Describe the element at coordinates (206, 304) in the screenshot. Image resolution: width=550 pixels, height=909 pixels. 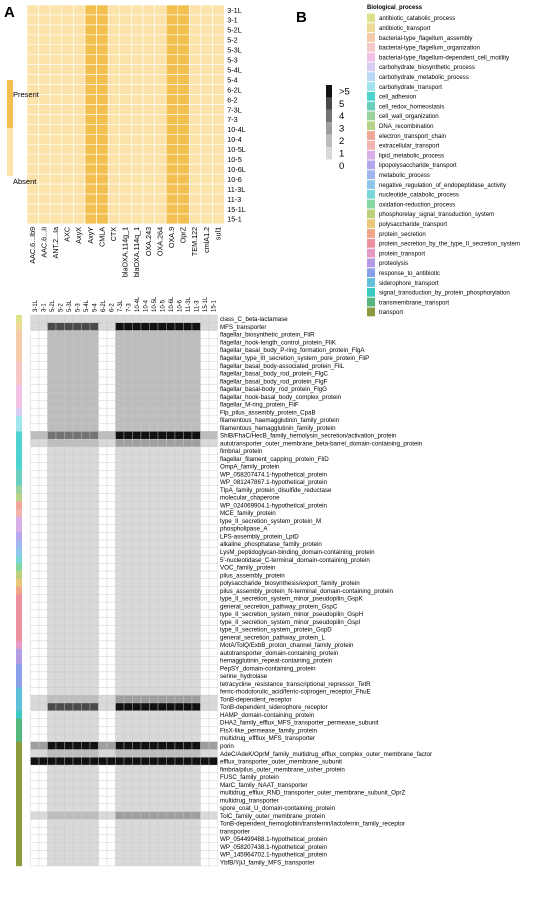
I see `column-label: 15-1L` at that location.